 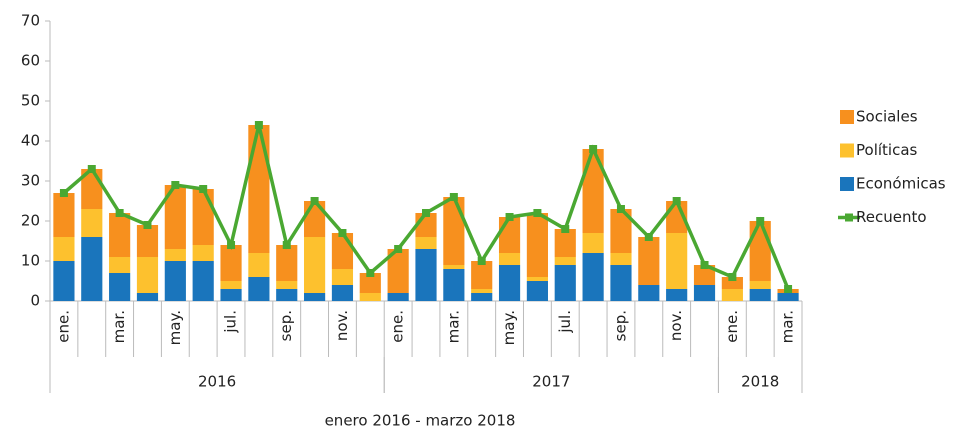 What do you see at coordinates (420, 420) in the screenshot?
I see `x-axis-title: enero 2016 - marzo 2018` at bounding box center [420, 420].